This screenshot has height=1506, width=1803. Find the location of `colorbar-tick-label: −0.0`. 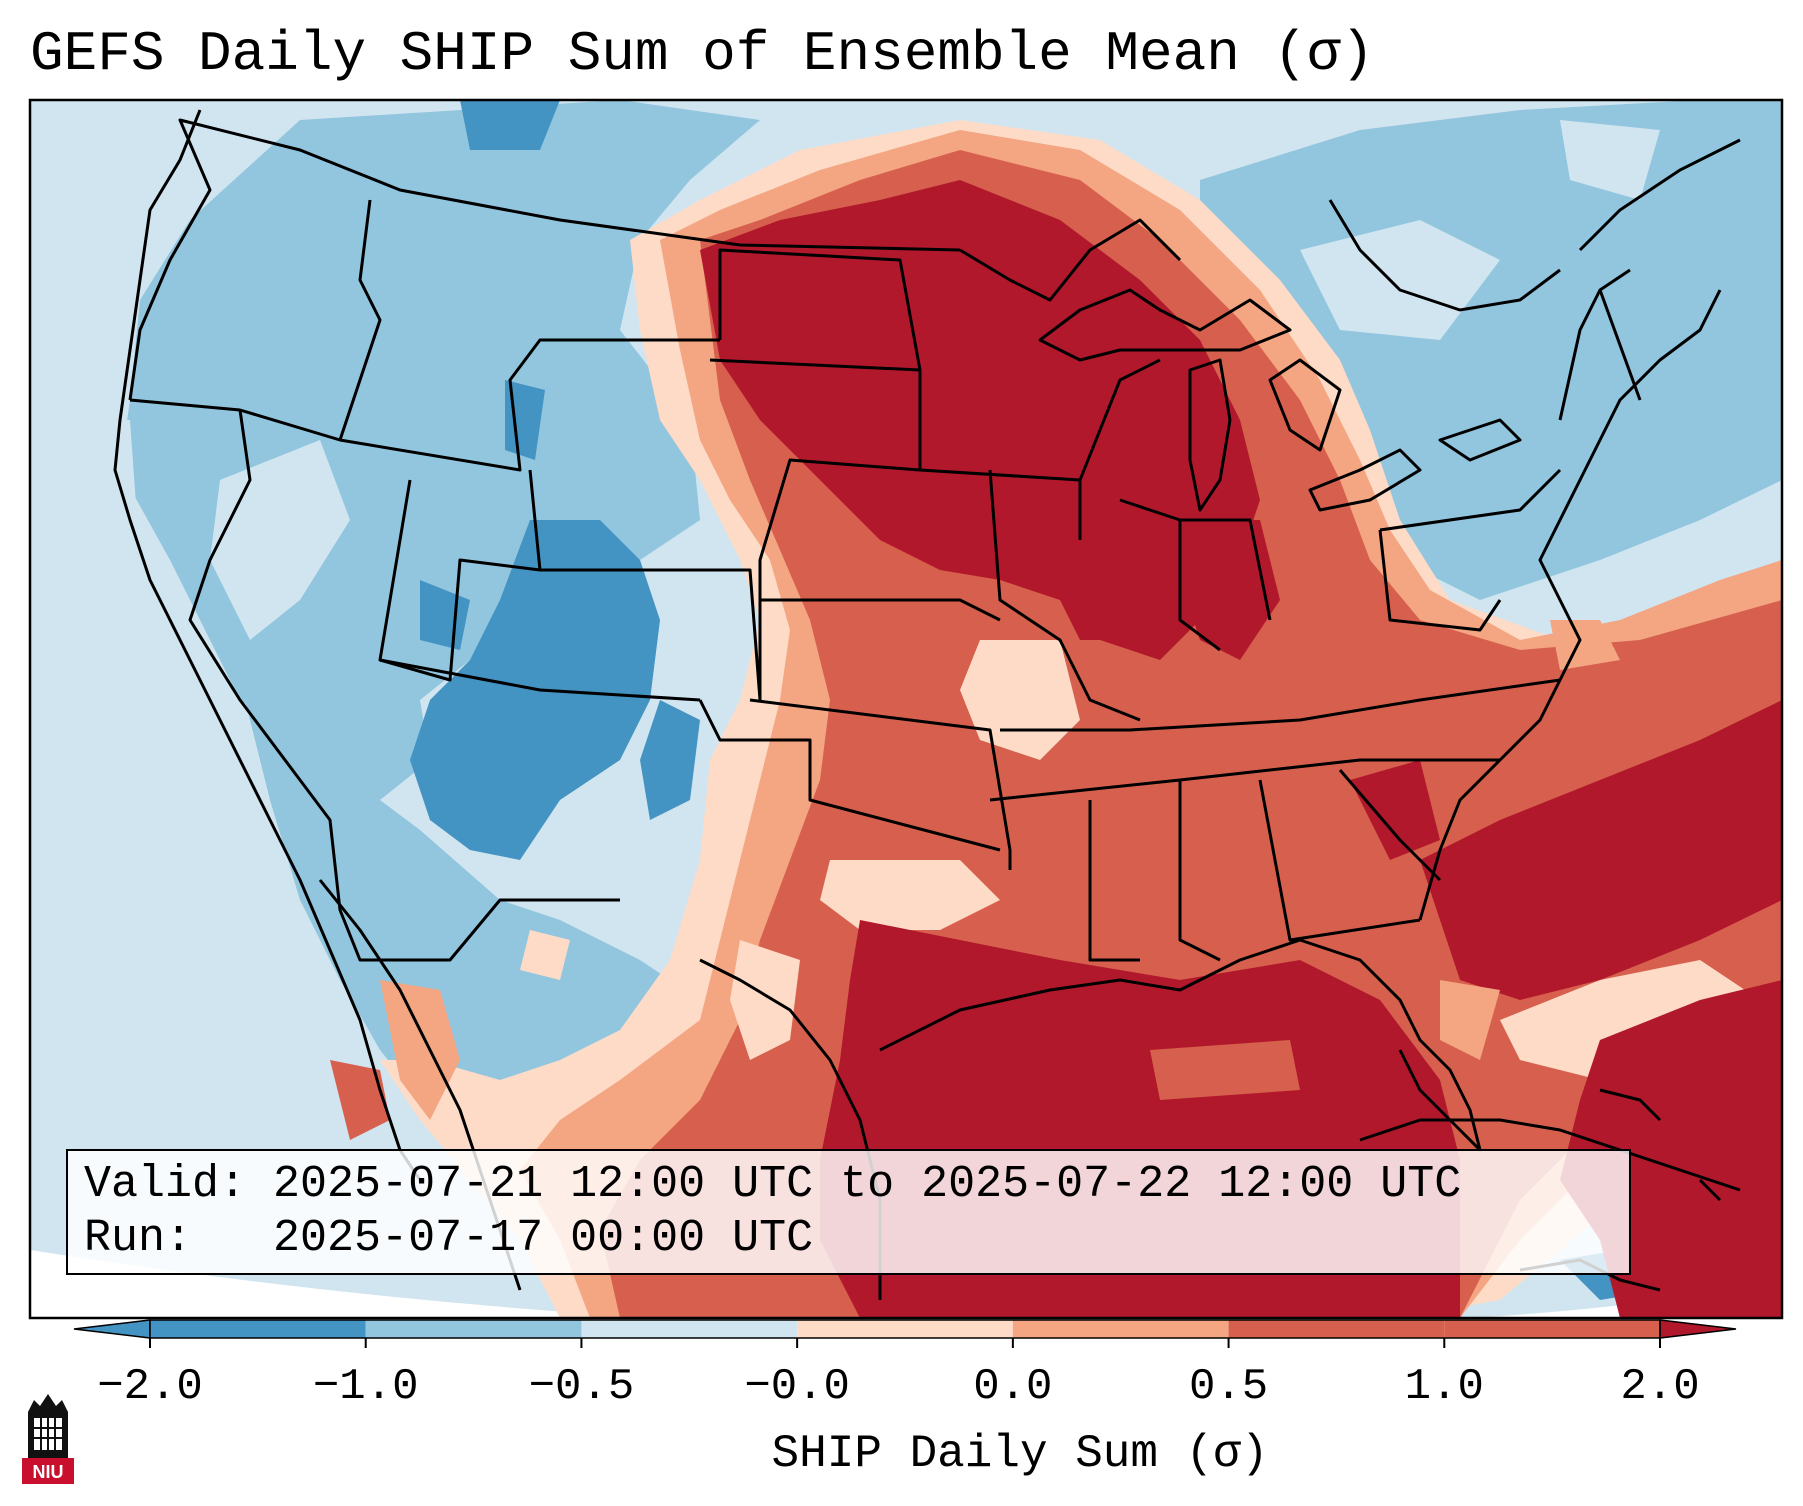

colorbar-tick-label: −0.0 is located at coordinates (797, 1387).